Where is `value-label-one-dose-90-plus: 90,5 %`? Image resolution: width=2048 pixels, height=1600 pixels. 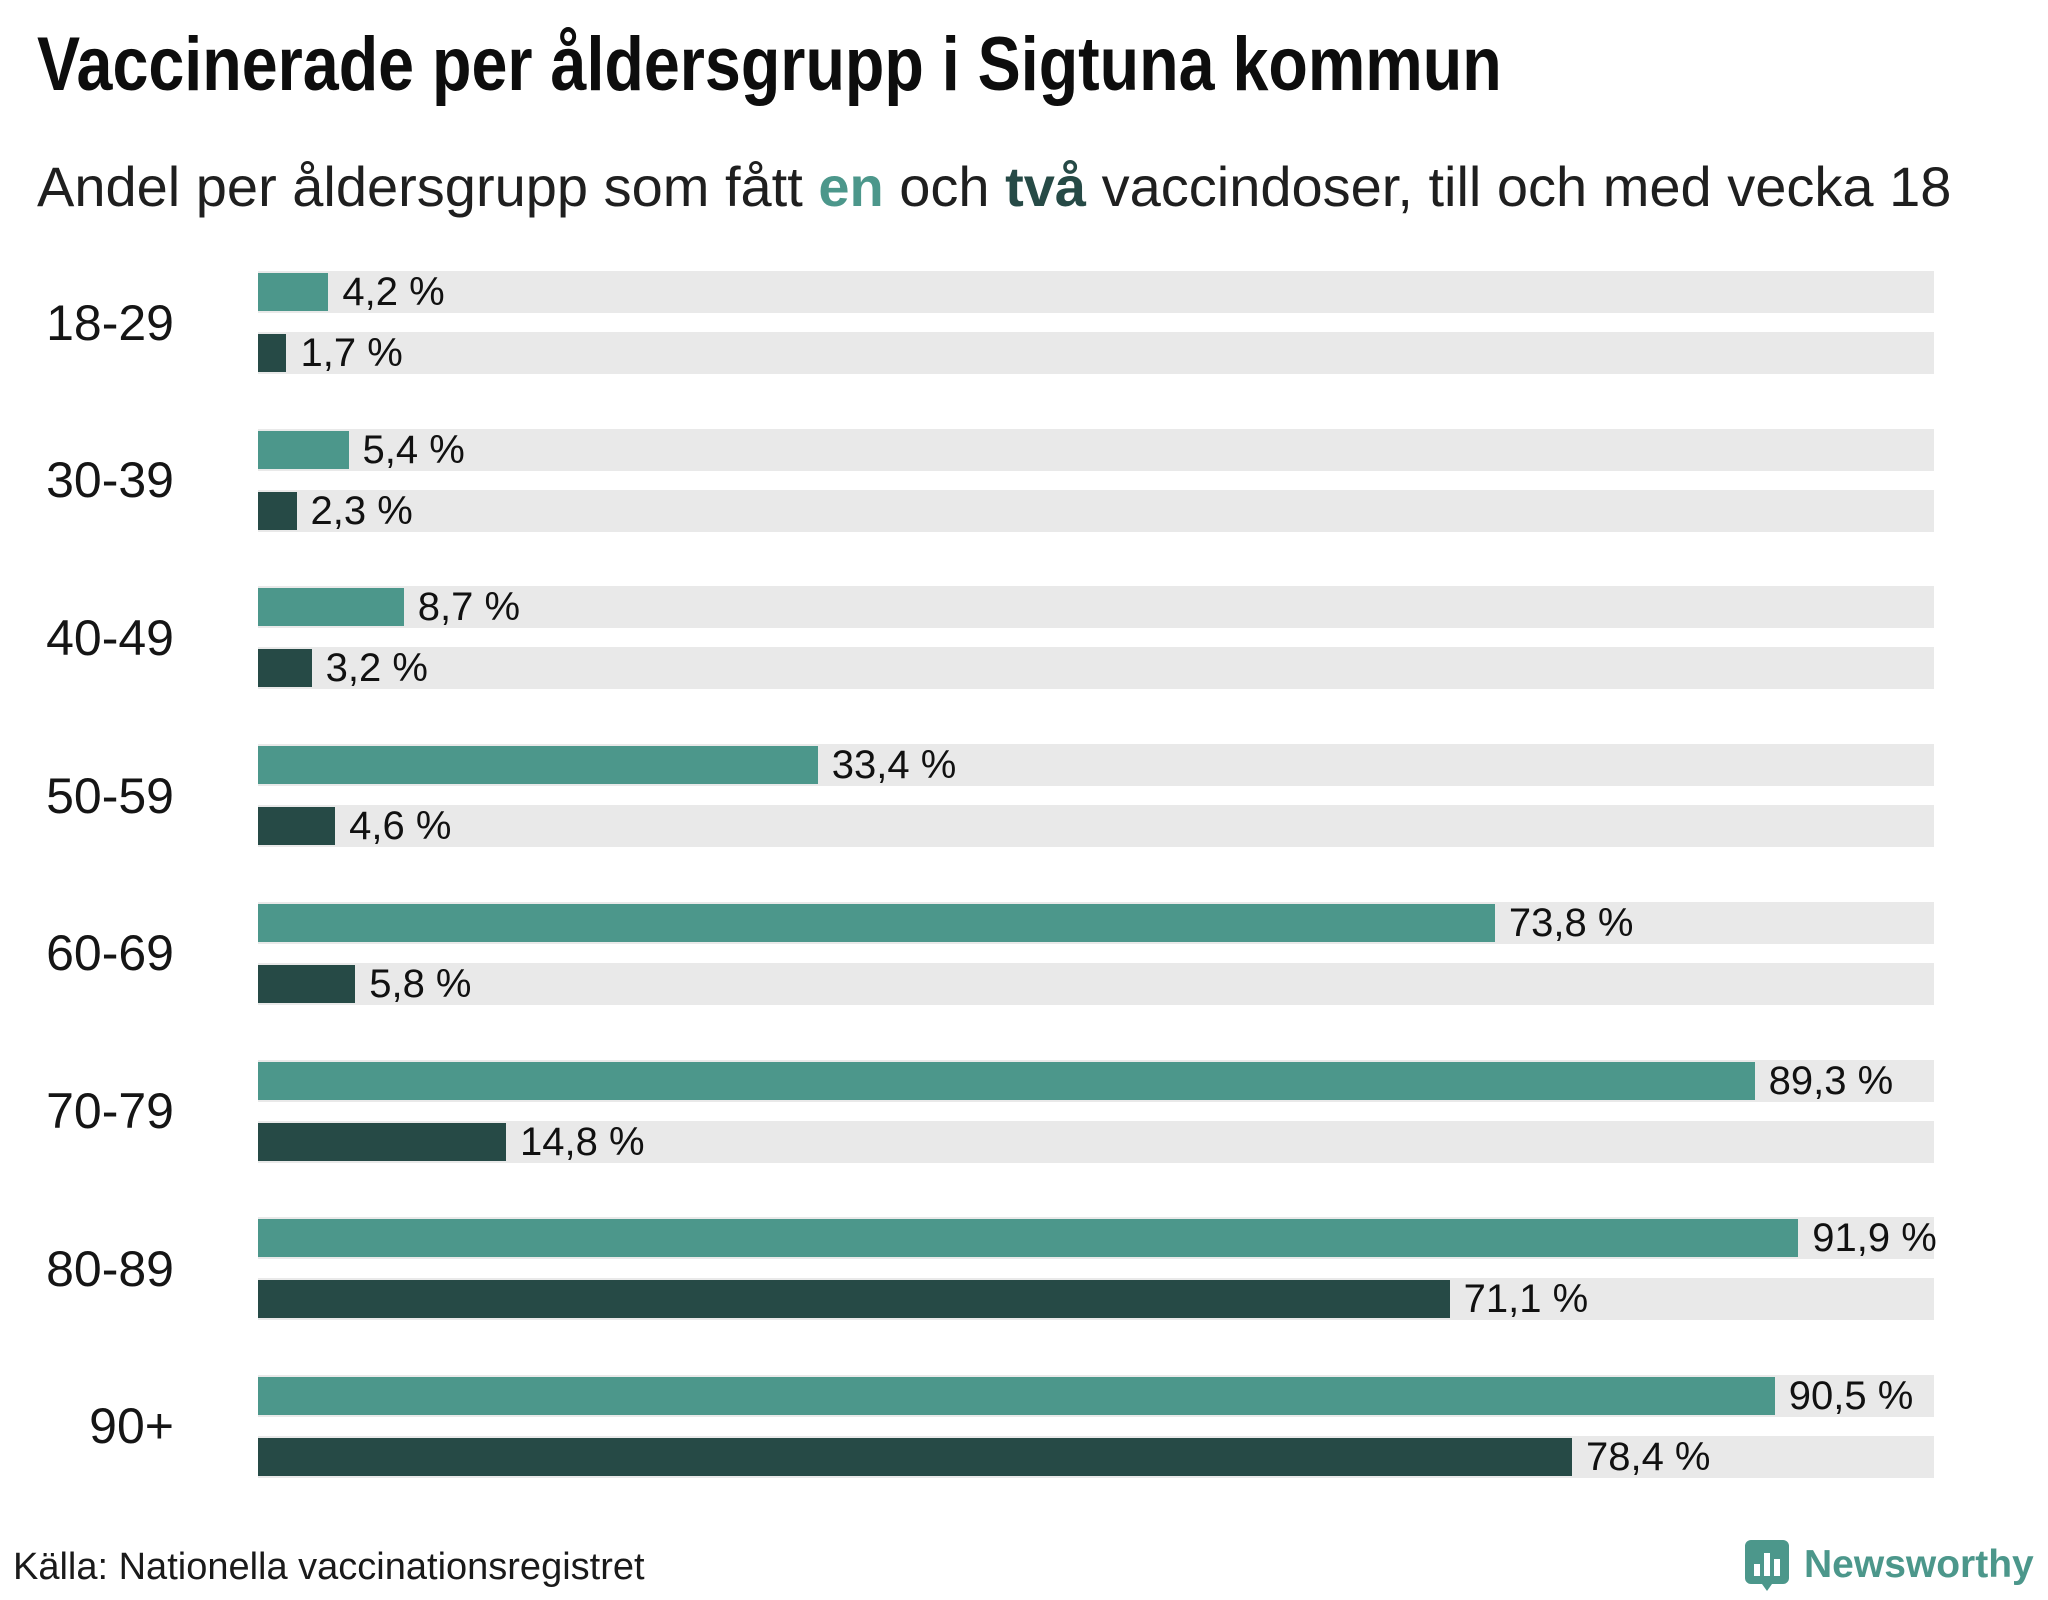 value-label-one-dose-90-plus: 90,5 % is located at coordinates (1851, 1395).